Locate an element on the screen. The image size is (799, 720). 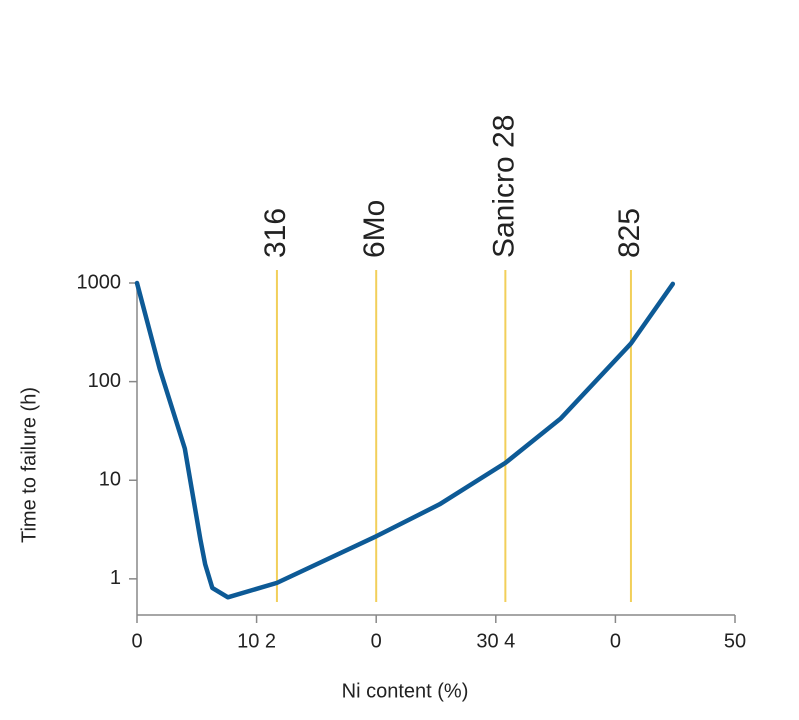
y-tick-label: 100 is located at coordinates (104, 381).